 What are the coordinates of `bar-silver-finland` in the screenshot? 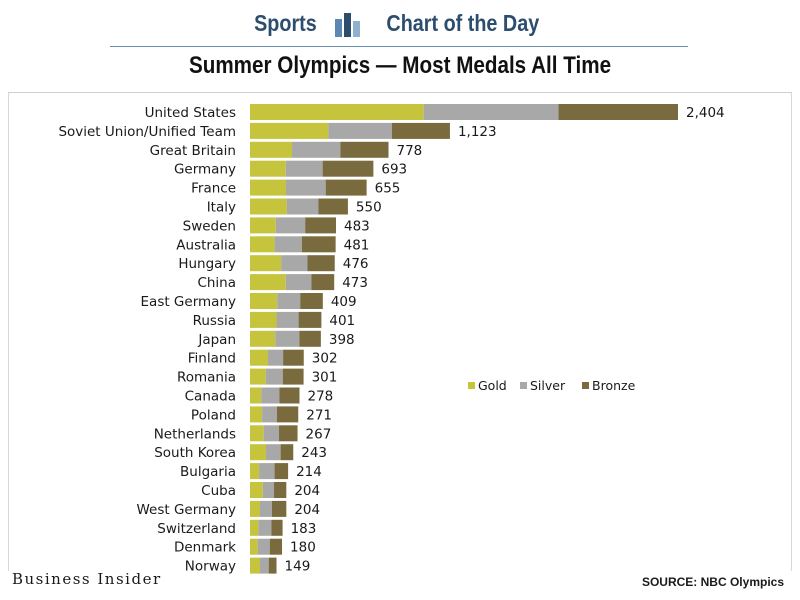 It's located at (275, 357).